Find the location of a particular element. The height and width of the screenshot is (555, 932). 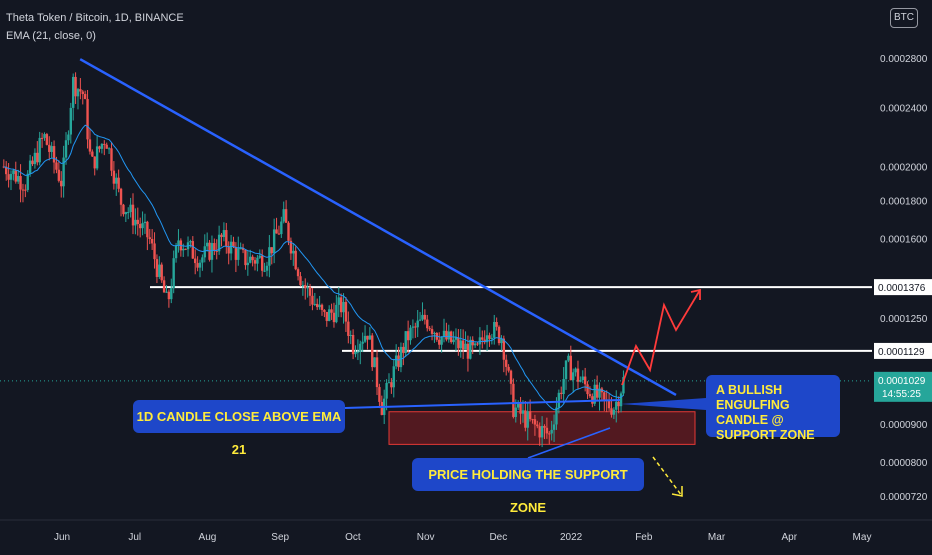

currency-badge: BTC is located at coordinates (904, 18).